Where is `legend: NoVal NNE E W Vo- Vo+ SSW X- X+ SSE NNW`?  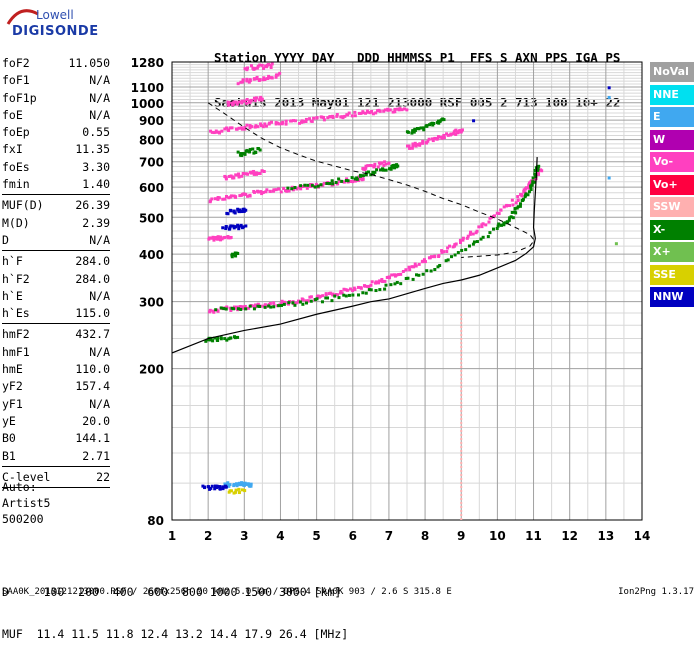
legend: NoVal NNE E W Vo- Vo+ SSW X- X+ SSE NNW is located at coordinates (672, 186).